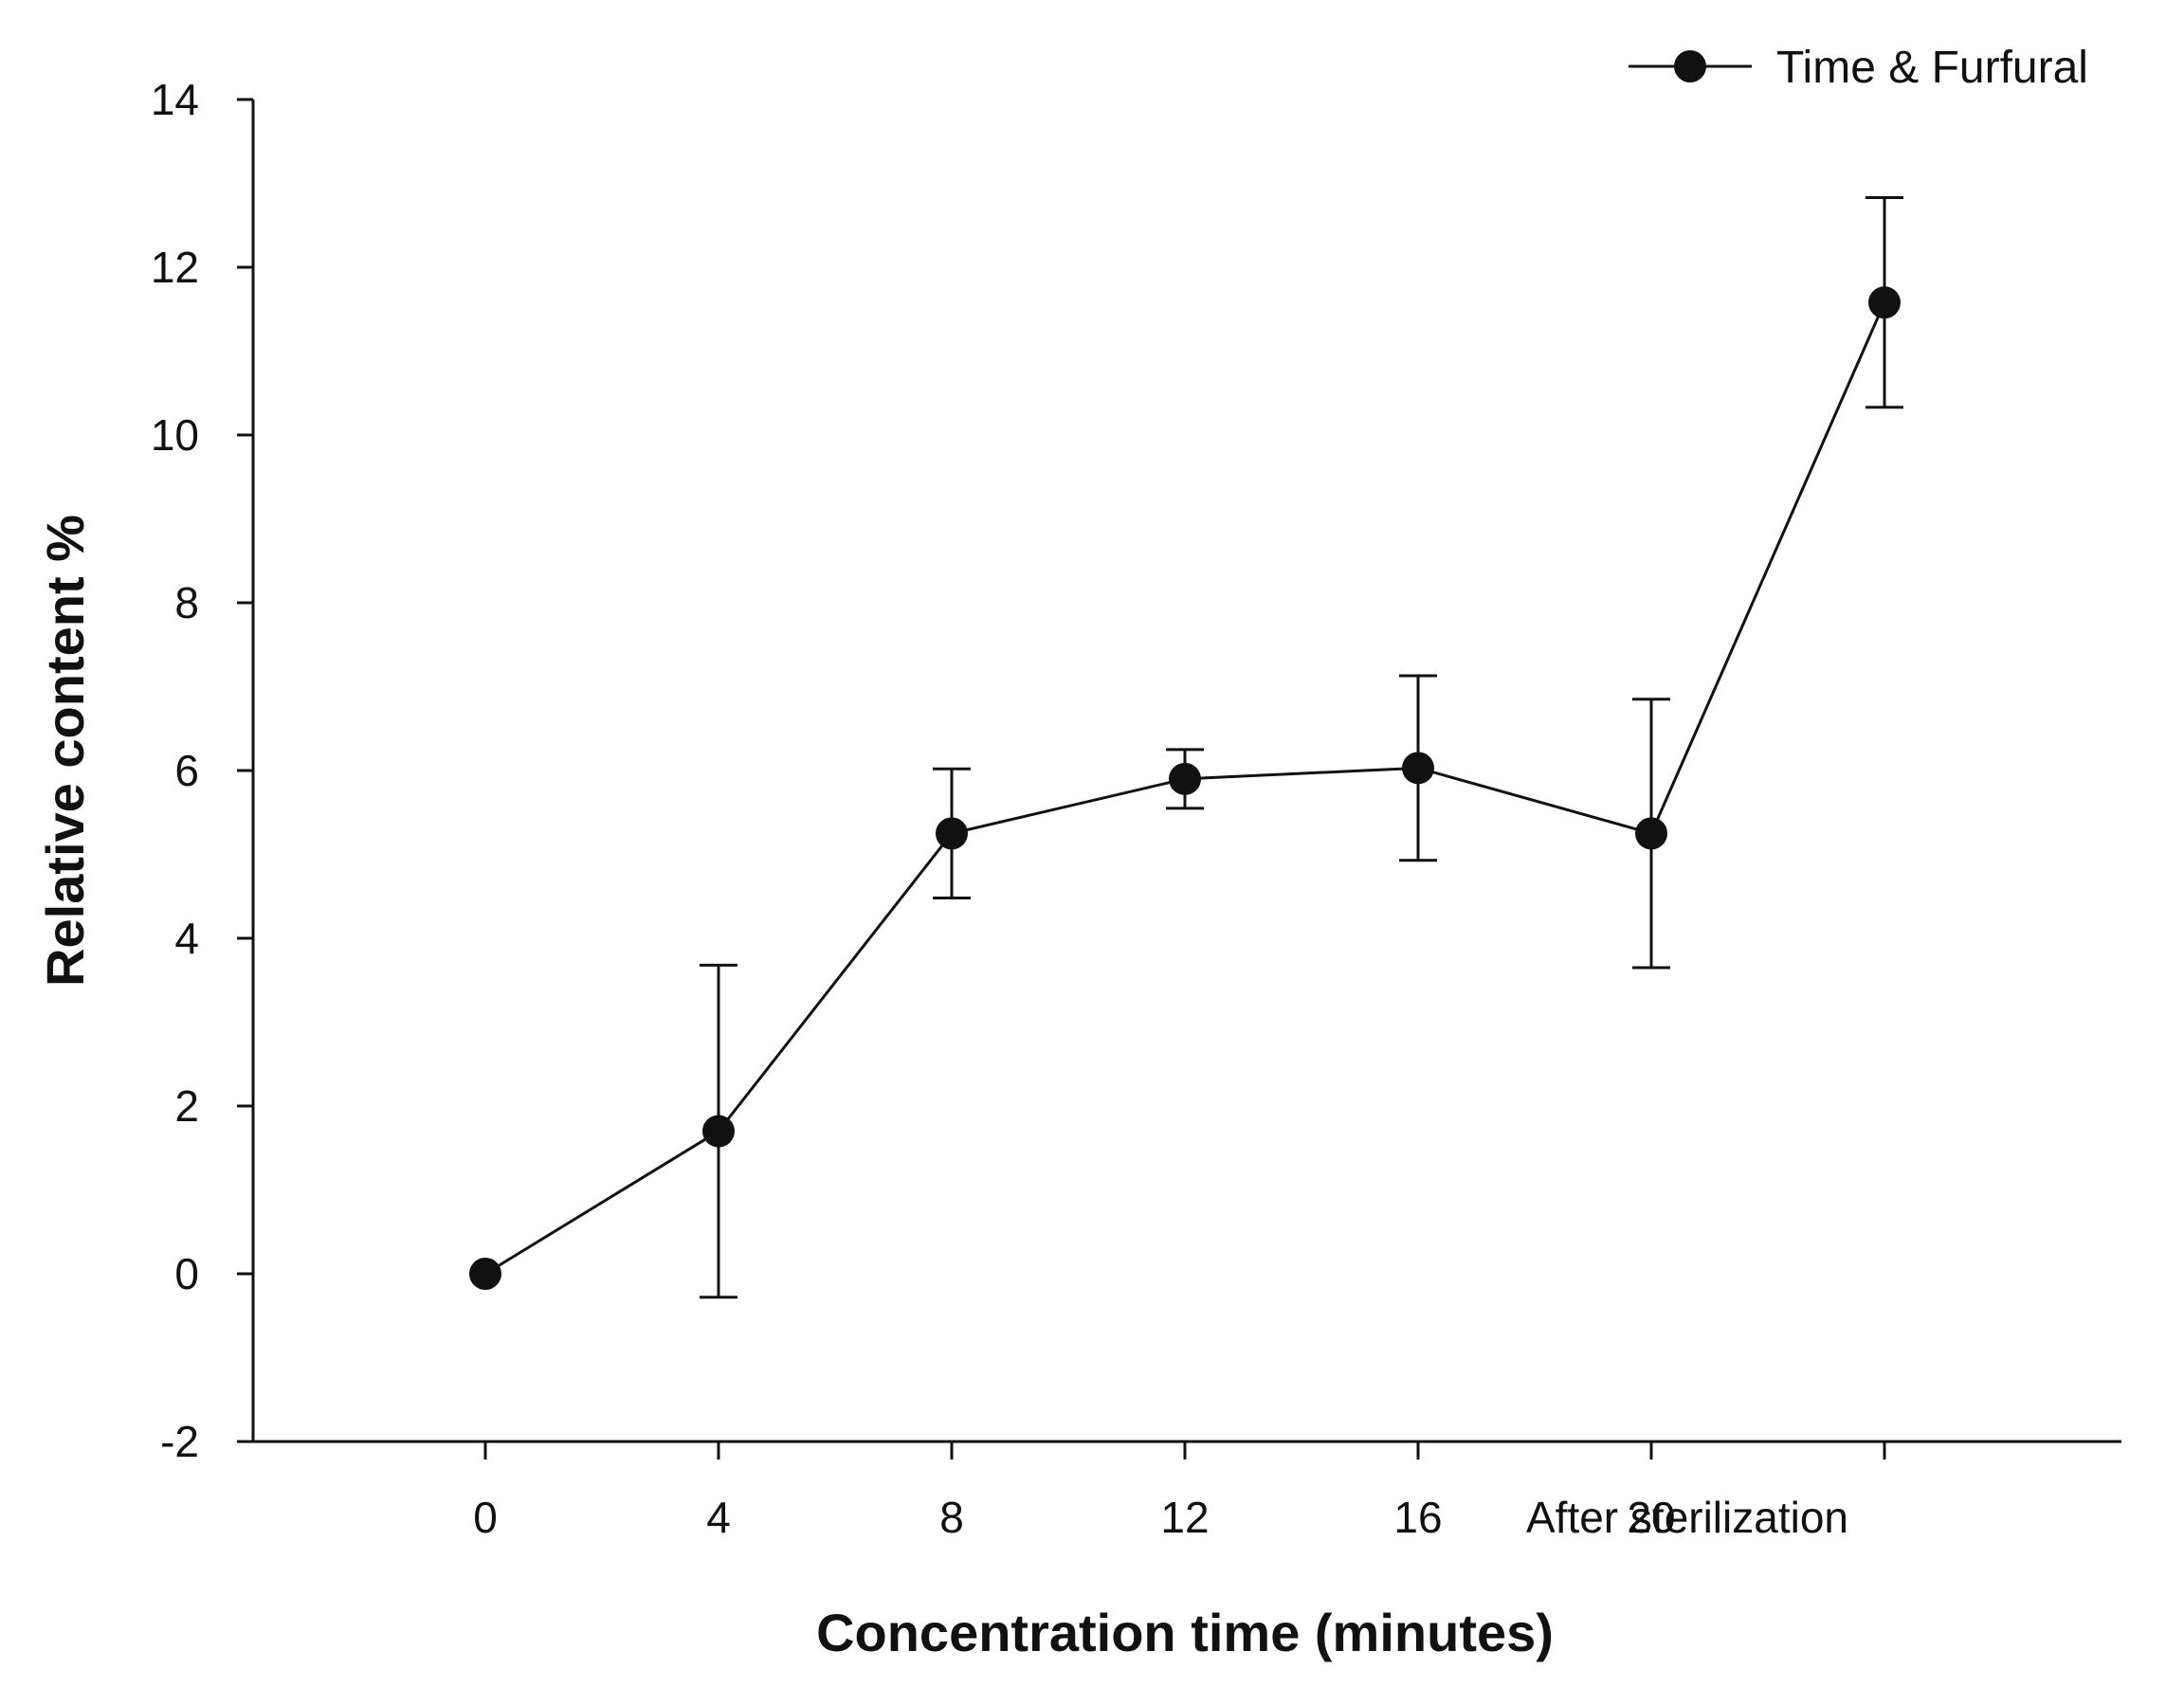 Image resolution: width=2184 pixels, height=1705 pixels. I want to click on y-tick-label: 0, so click(186, 1273).